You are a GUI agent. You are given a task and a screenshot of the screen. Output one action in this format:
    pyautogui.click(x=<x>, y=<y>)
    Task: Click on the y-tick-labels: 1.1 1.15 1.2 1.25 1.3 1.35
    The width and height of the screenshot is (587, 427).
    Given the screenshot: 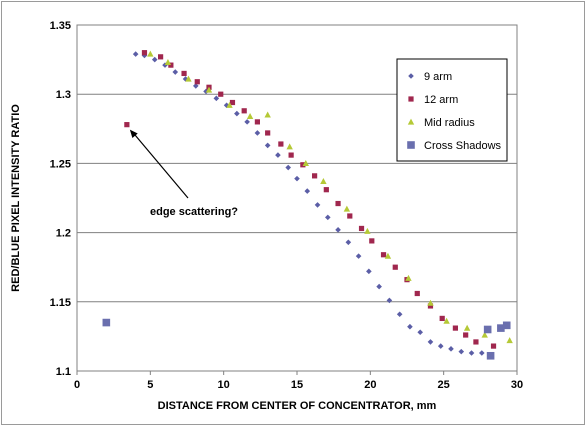 What is the action you would take?
    pyautogui.click(x=60, y=199)
    